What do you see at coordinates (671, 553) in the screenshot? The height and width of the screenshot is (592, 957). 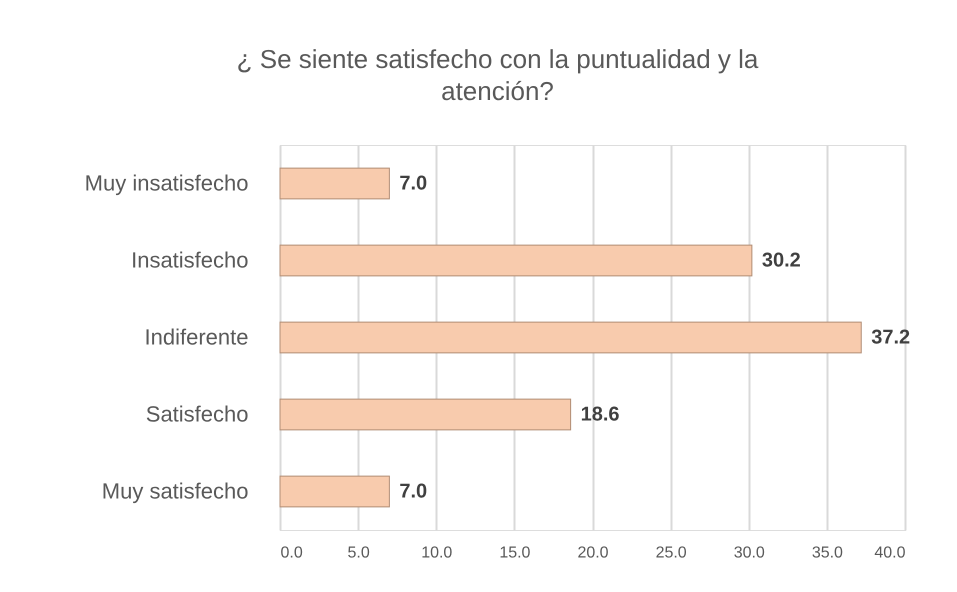 I see `x-tick-label: 25.0` at bounding box center [671, 553].